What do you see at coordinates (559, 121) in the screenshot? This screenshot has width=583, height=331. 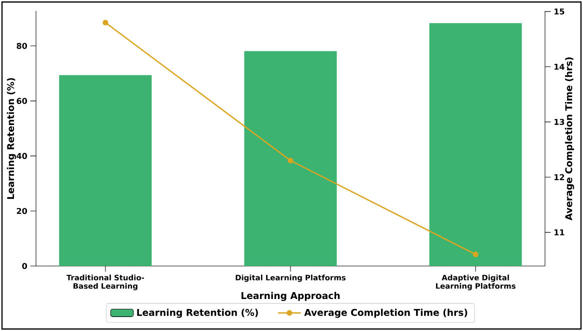 I see `y2-tick-label: 13` at bounding box center [559, 121].